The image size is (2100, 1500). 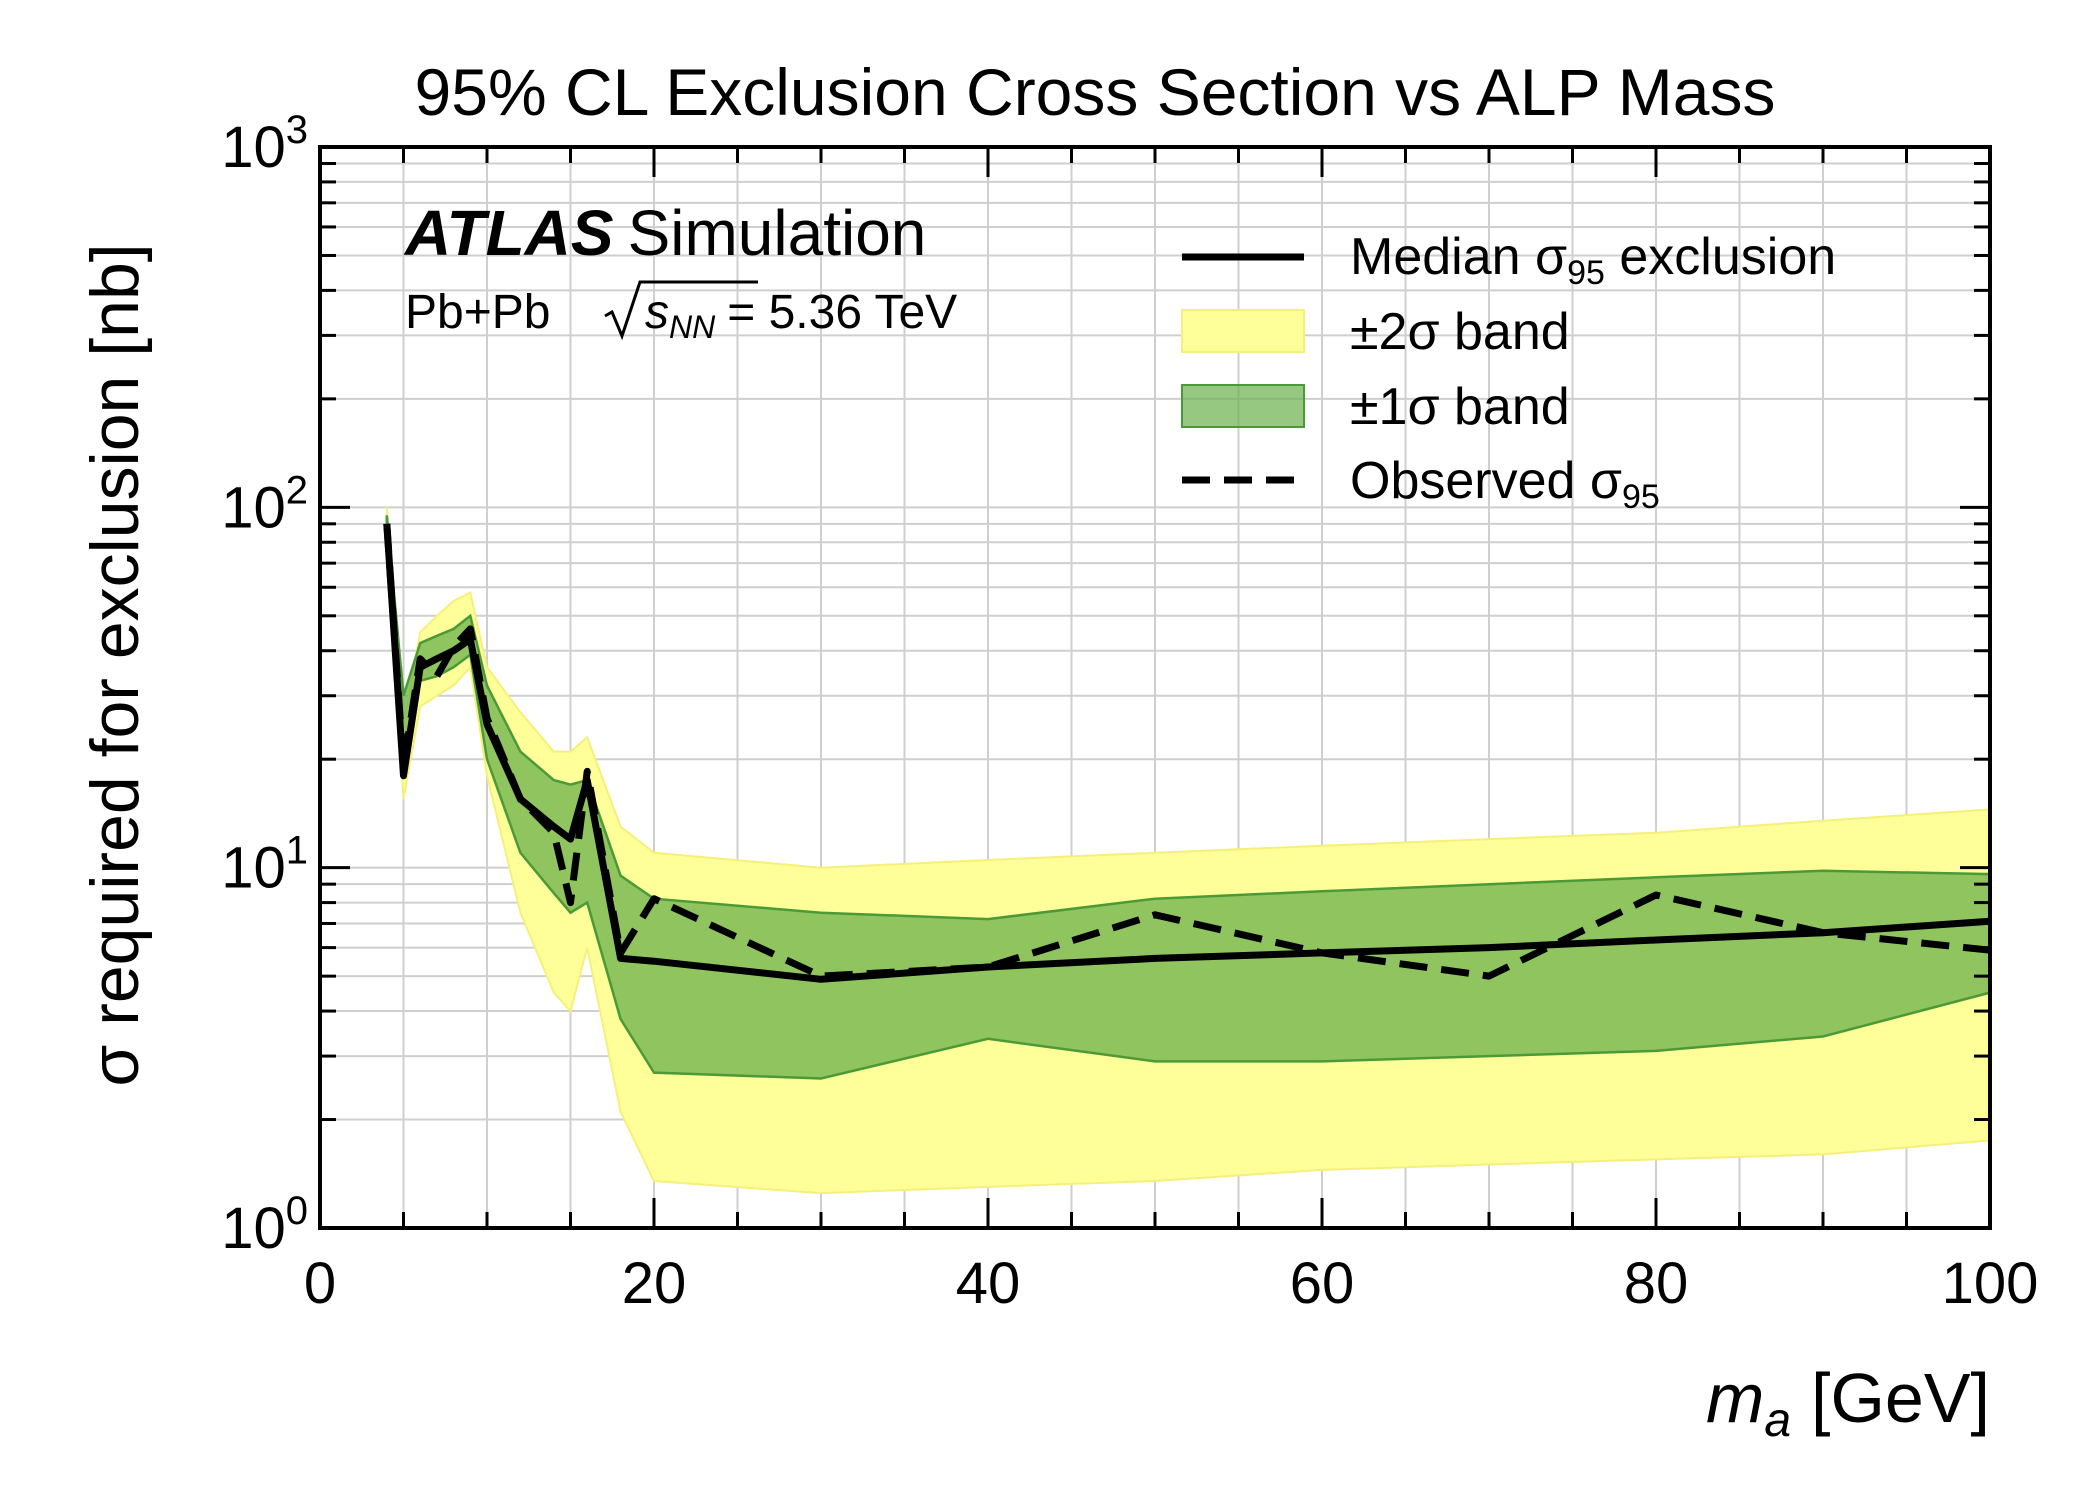 I want to click on collision-energy: = 5.36 TeV, so click(x=842, y=312).